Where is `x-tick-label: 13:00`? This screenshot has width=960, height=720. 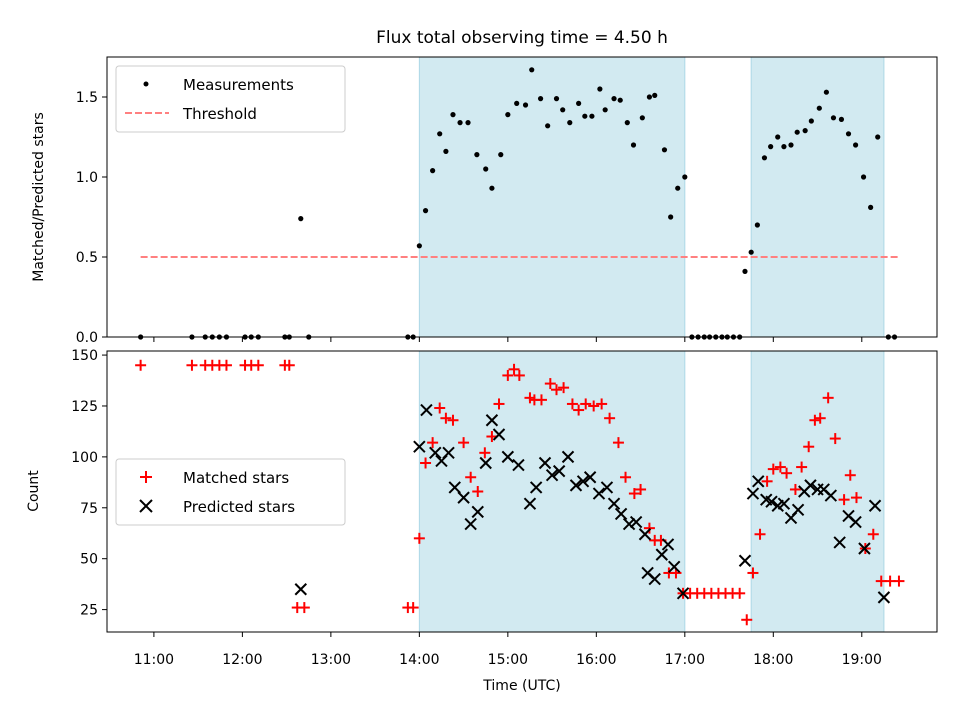 x-tick-label: 13:00 is located at coordinates (331, 660).